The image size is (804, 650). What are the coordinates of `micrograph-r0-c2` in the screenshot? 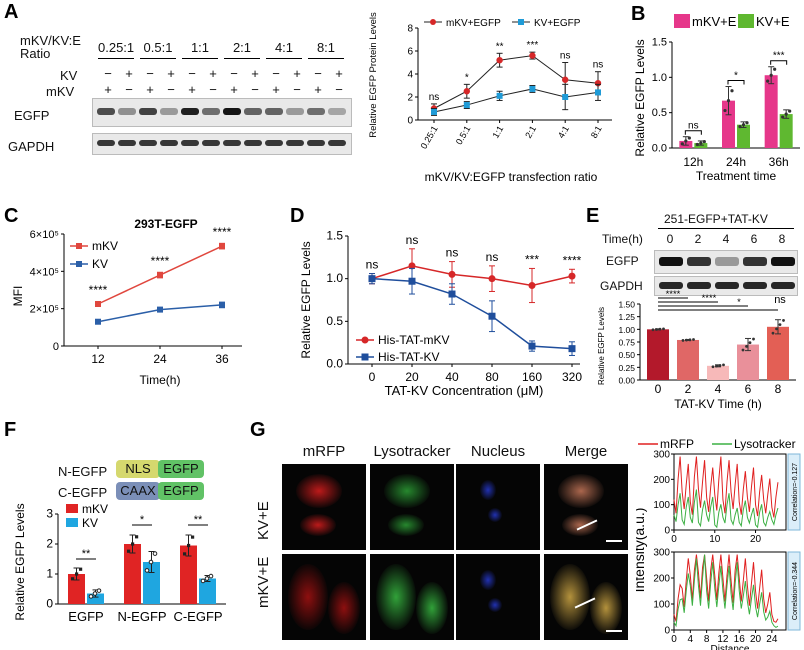 It's located at (498, 507).